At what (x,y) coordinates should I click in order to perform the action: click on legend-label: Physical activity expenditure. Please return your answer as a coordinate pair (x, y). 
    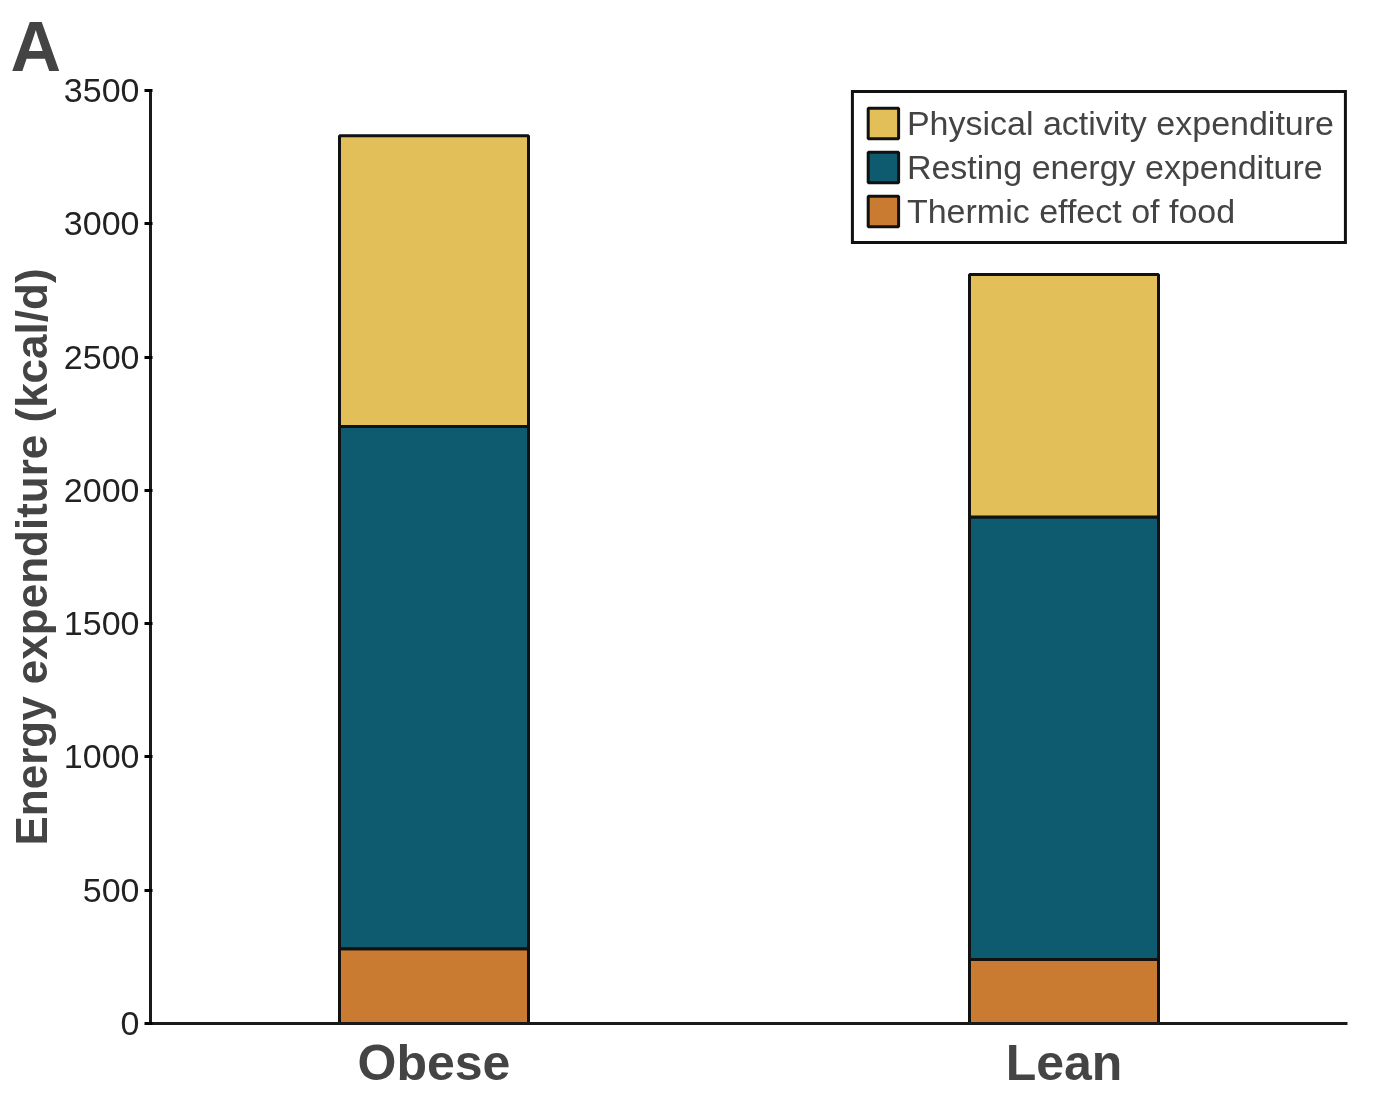
    Looking at the image, I should click on (1120, 123).